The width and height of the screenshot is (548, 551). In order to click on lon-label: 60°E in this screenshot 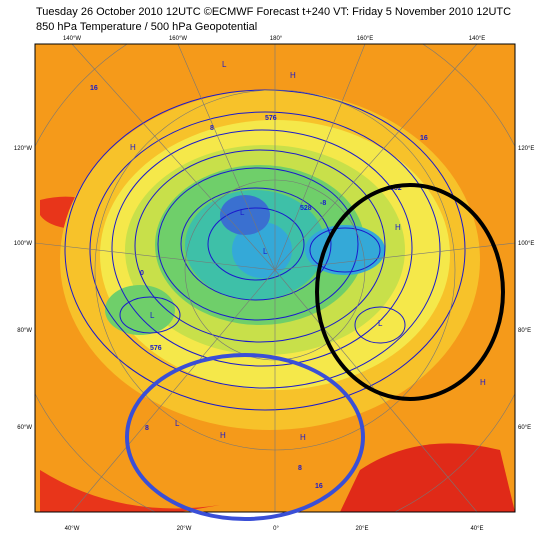, I will do `click(524, 428)`.